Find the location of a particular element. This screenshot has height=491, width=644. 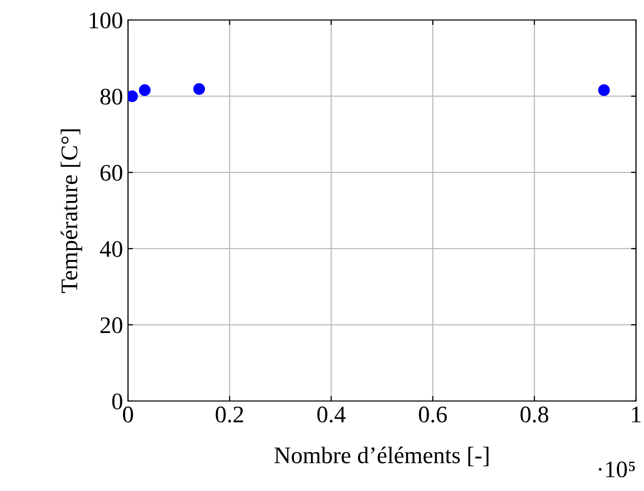

y-tick-label: 60 is located at coordinates (111, 172).